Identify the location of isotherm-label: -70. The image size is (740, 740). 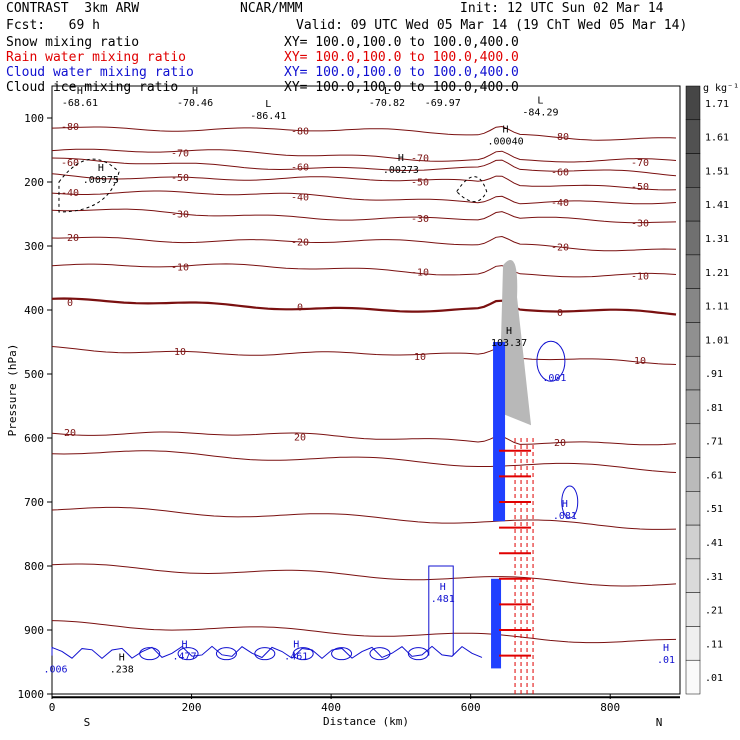
(180, 154).